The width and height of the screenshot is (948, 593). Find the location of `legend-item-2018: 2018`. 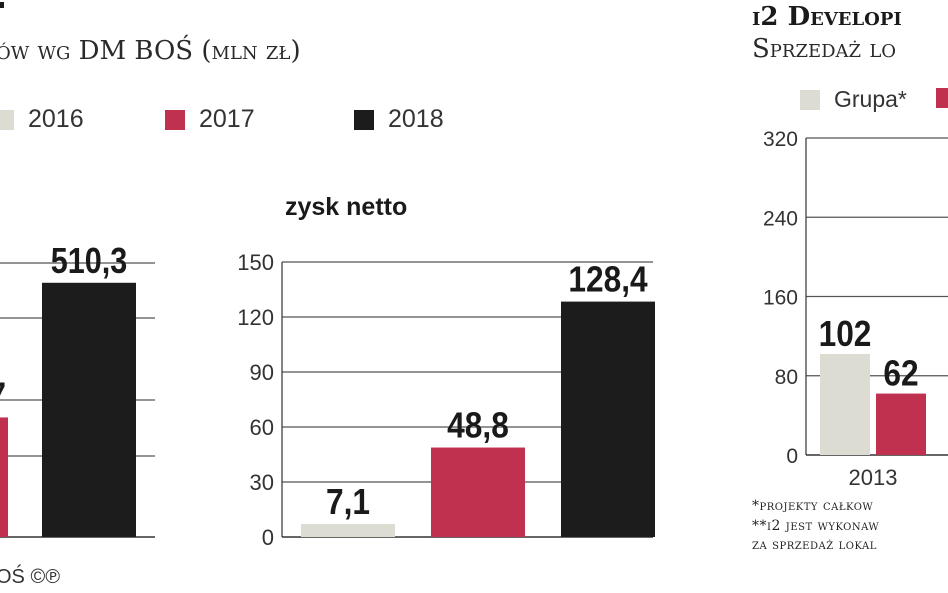

legend-item-2018: 2018 is located at coordinates (399, 119).